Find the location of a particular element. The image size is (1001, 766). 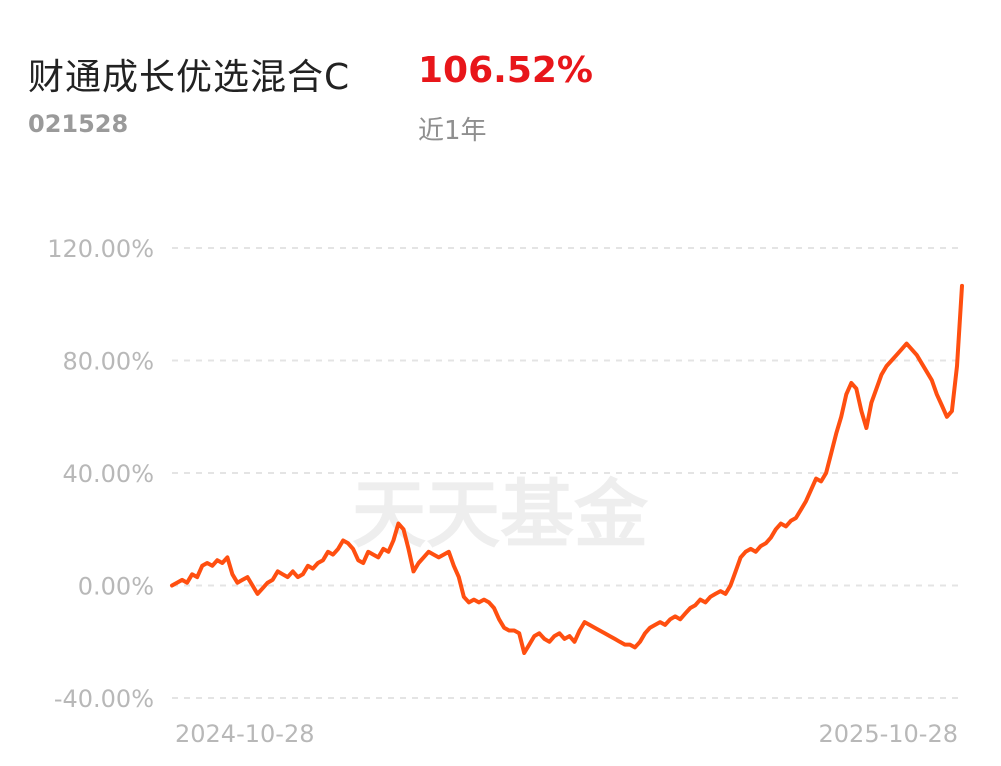

y-tick-label: -40.00% is located at coordinates (104, 699).